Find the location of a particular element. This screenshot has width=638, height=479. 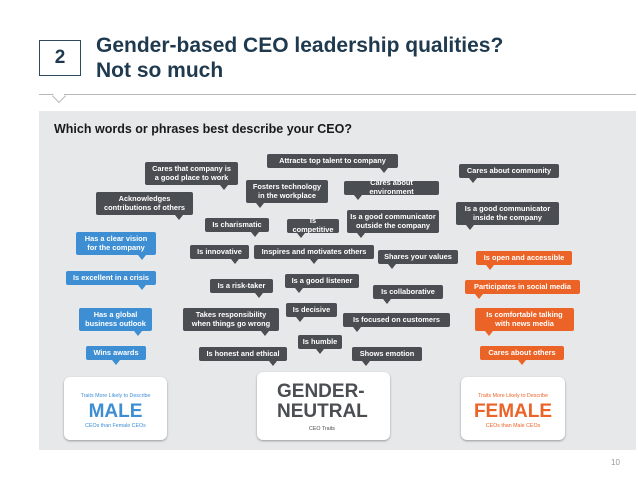

neutral-trait-good-listener: Is a good listener is located at coordinates (322, 283).